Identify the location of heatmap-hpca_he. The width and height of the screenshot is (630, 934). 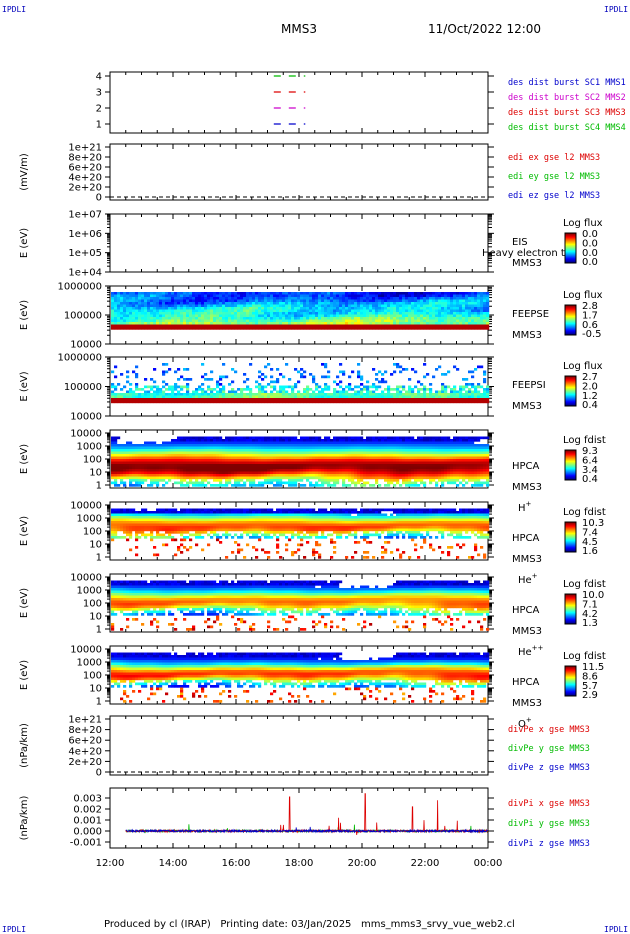
(300, 533).